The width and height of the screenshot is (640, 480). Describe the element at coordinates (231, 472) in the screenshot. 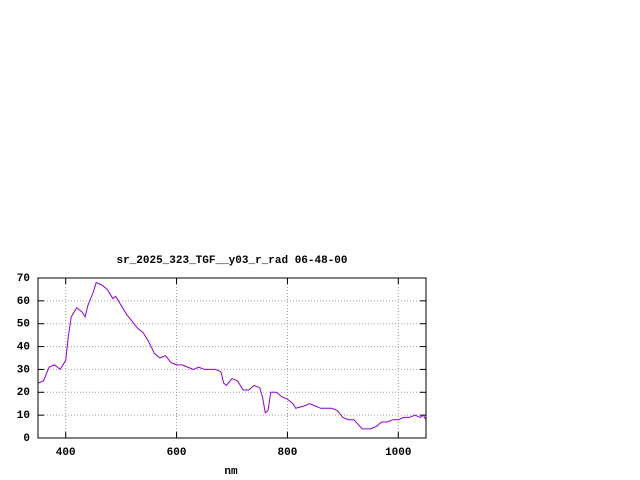

I see `x-axis-label: nm` at that location.